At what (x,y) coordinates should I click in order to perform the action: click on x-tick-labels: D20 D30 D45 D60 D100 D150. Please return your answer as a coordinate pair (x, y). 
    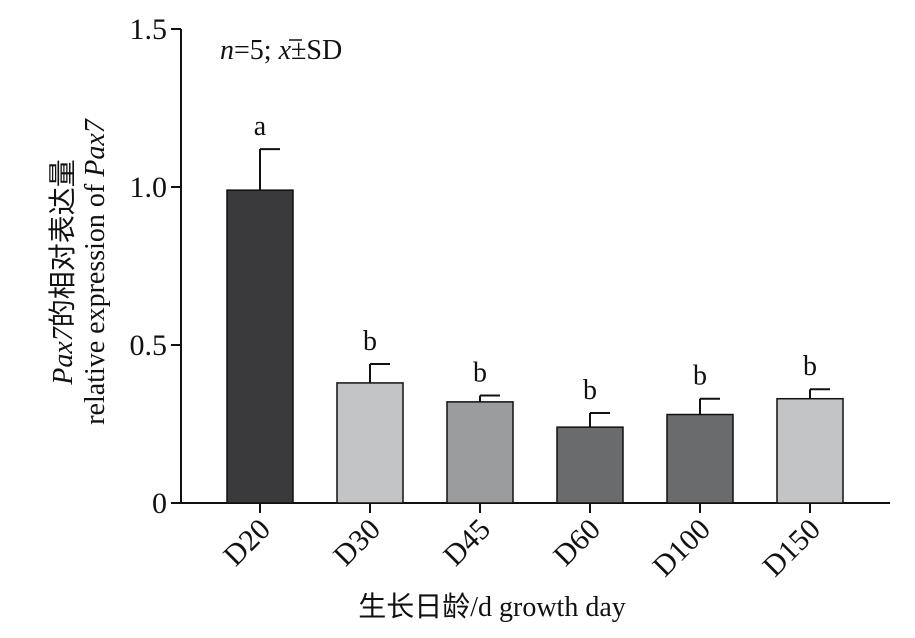
    Looking at the image, I should click on (522, 548).